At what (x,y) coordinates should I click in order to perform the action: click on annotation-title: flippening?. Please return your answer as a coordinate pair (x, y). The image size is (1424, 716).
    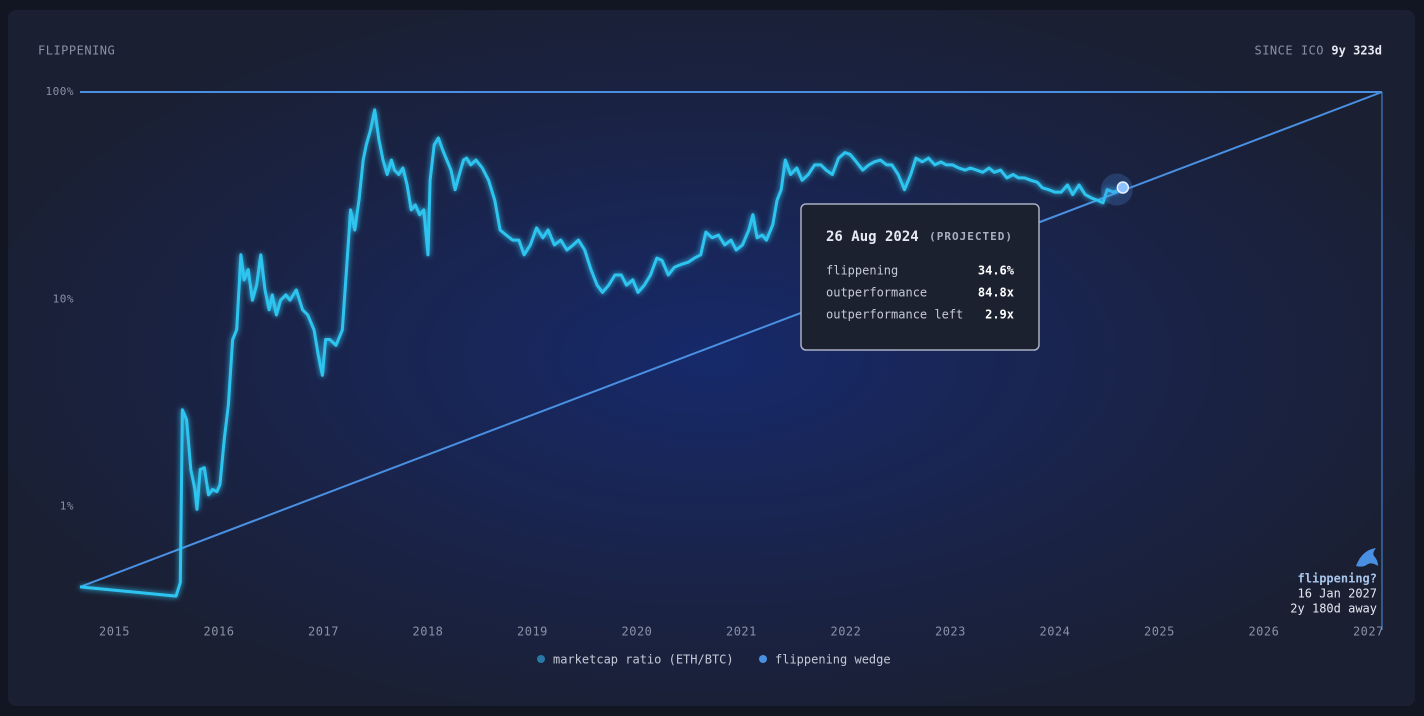
    Looking at the image, I should click on (1337, 579).